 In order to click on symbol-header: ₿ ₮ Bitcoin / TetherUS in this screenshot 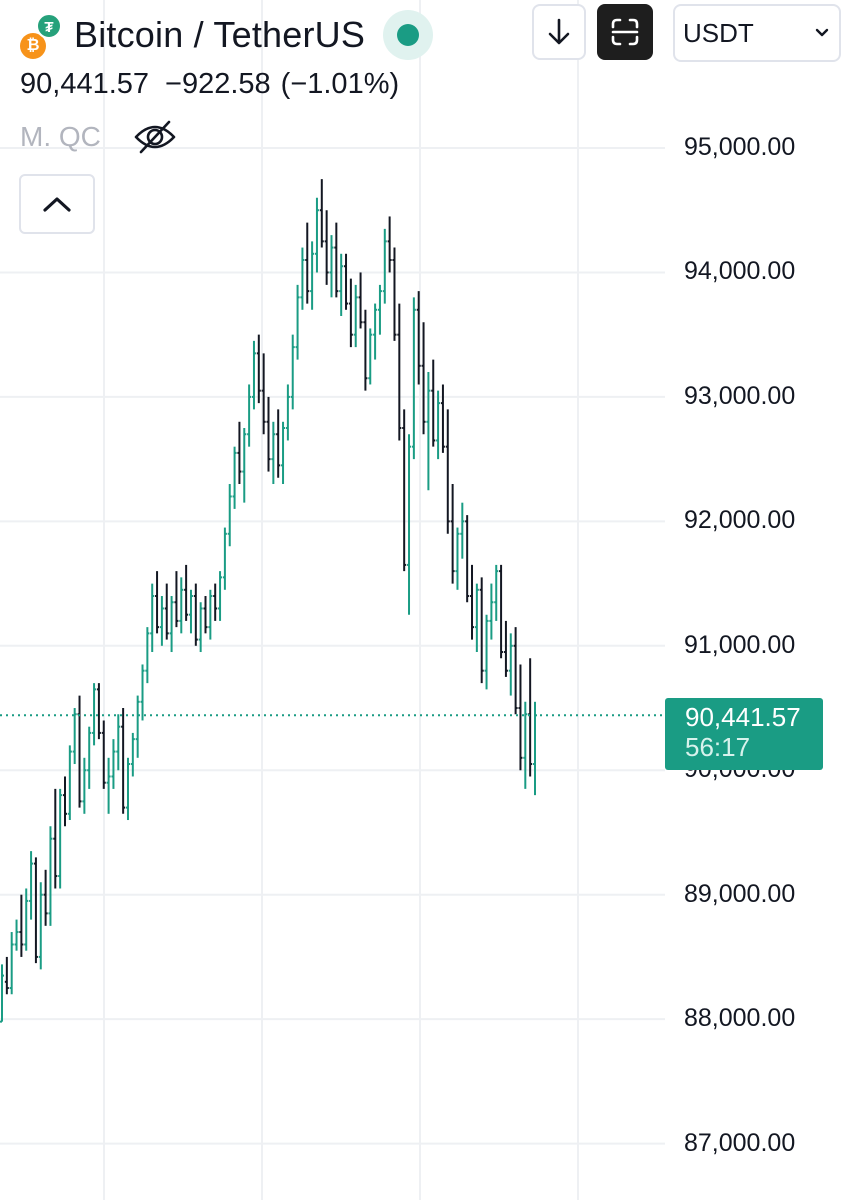, I will do `click(226, 35)`.